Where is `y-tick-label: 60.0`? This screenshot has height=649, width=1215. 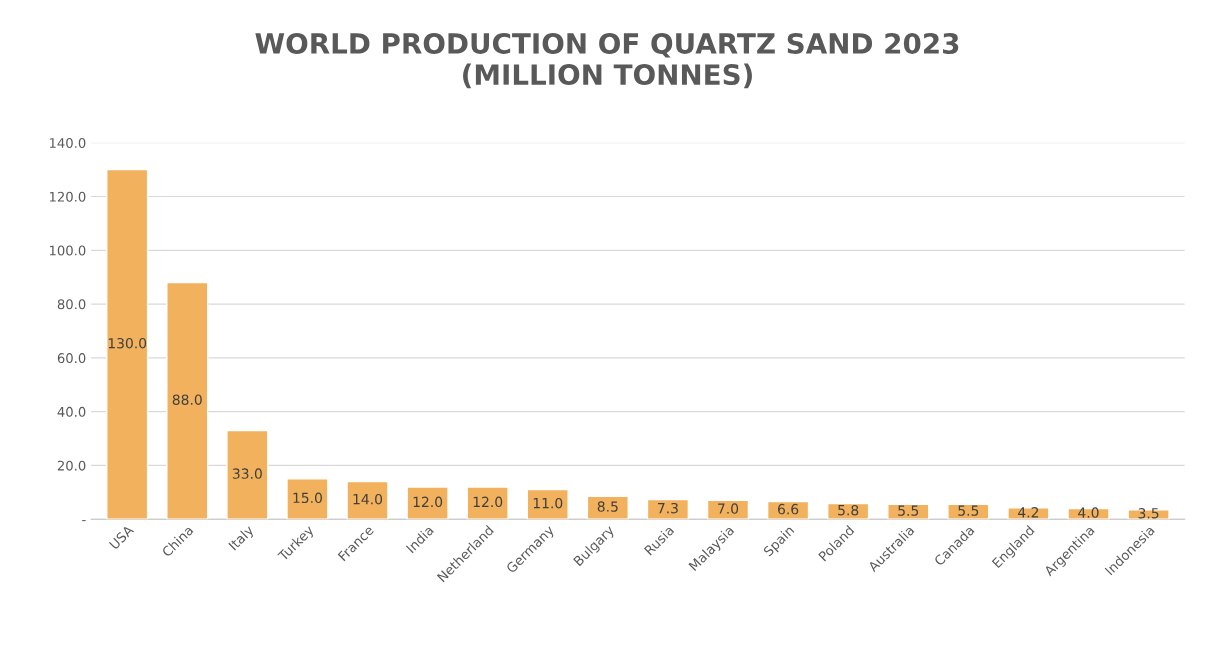 y-tick-label: 60.0 is located at coordinates (71, 358).